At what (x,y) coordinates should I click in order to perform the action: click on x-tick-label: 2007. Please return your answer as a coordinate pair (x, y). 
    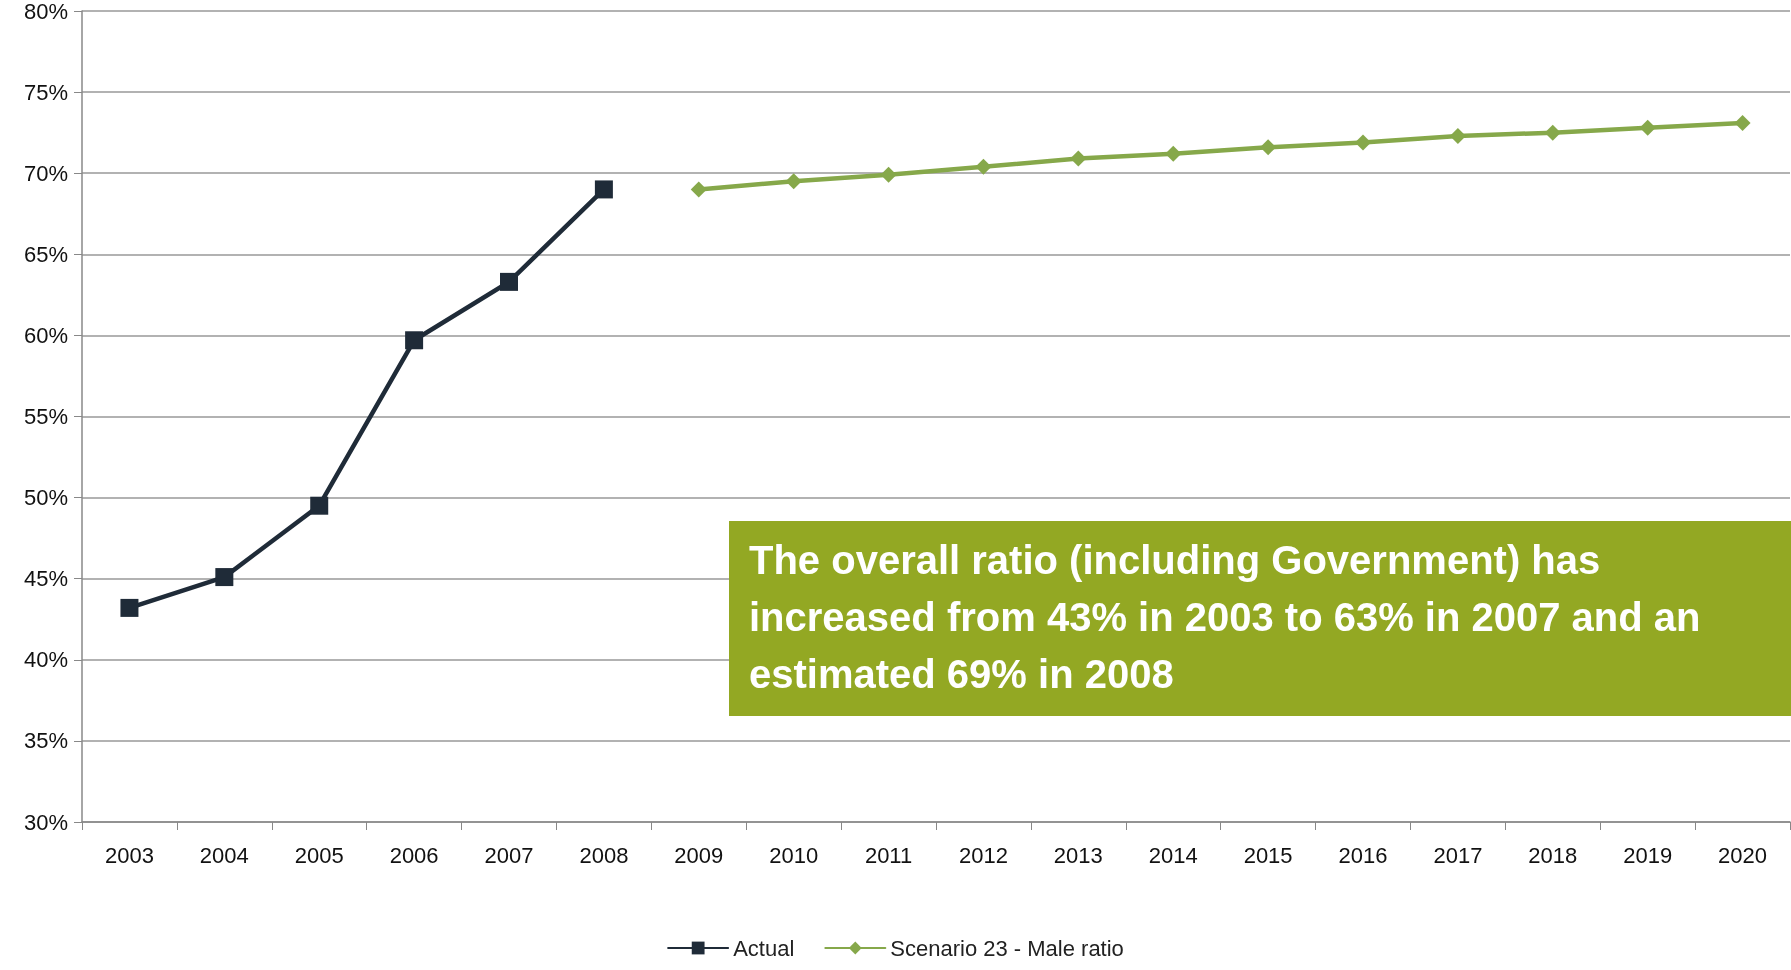
    Looking at the image, I should click on (509, 855).